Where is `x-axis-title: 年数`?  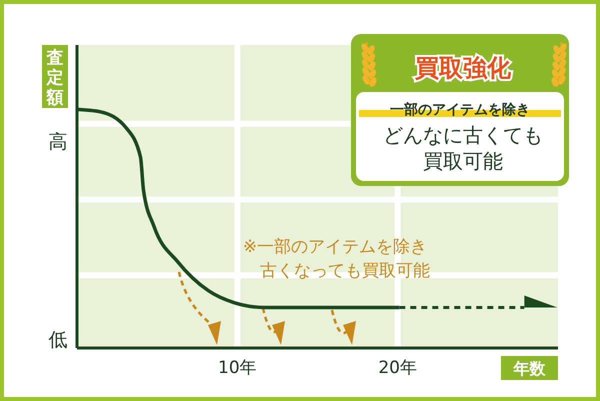 x-axis-title: 年数 is located at coordinates (529, 368).